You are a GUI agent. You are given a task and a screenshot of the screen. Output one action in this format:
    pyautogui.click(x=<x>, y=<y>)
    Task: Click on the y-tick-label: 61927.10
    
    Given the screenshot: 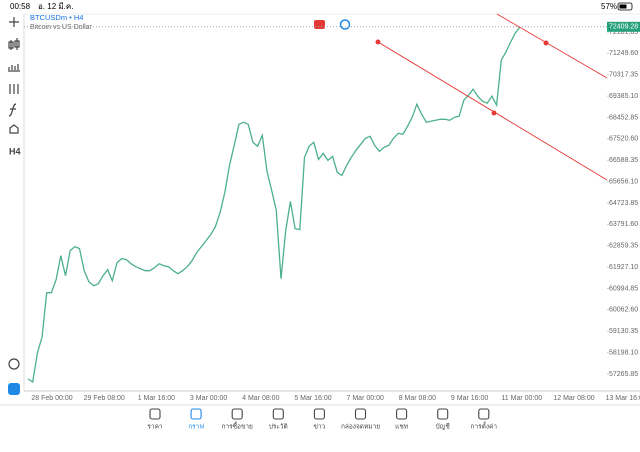 What is the action you would take?
    pyautogui.click(x=623, y=267)
    